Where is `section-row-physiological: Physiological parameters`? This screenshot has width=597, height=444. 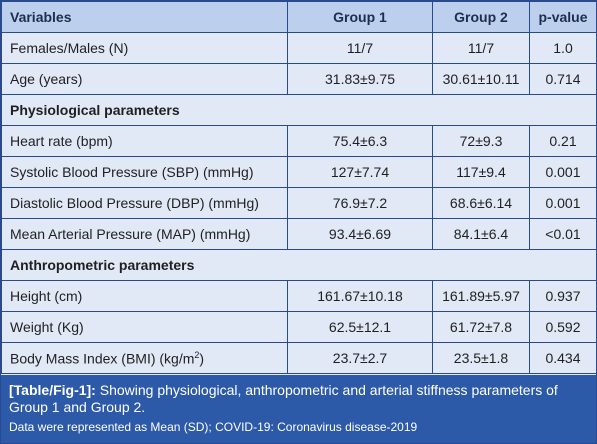 section-row-physiological: Physiological parameters is located at coordinates (299, 110).